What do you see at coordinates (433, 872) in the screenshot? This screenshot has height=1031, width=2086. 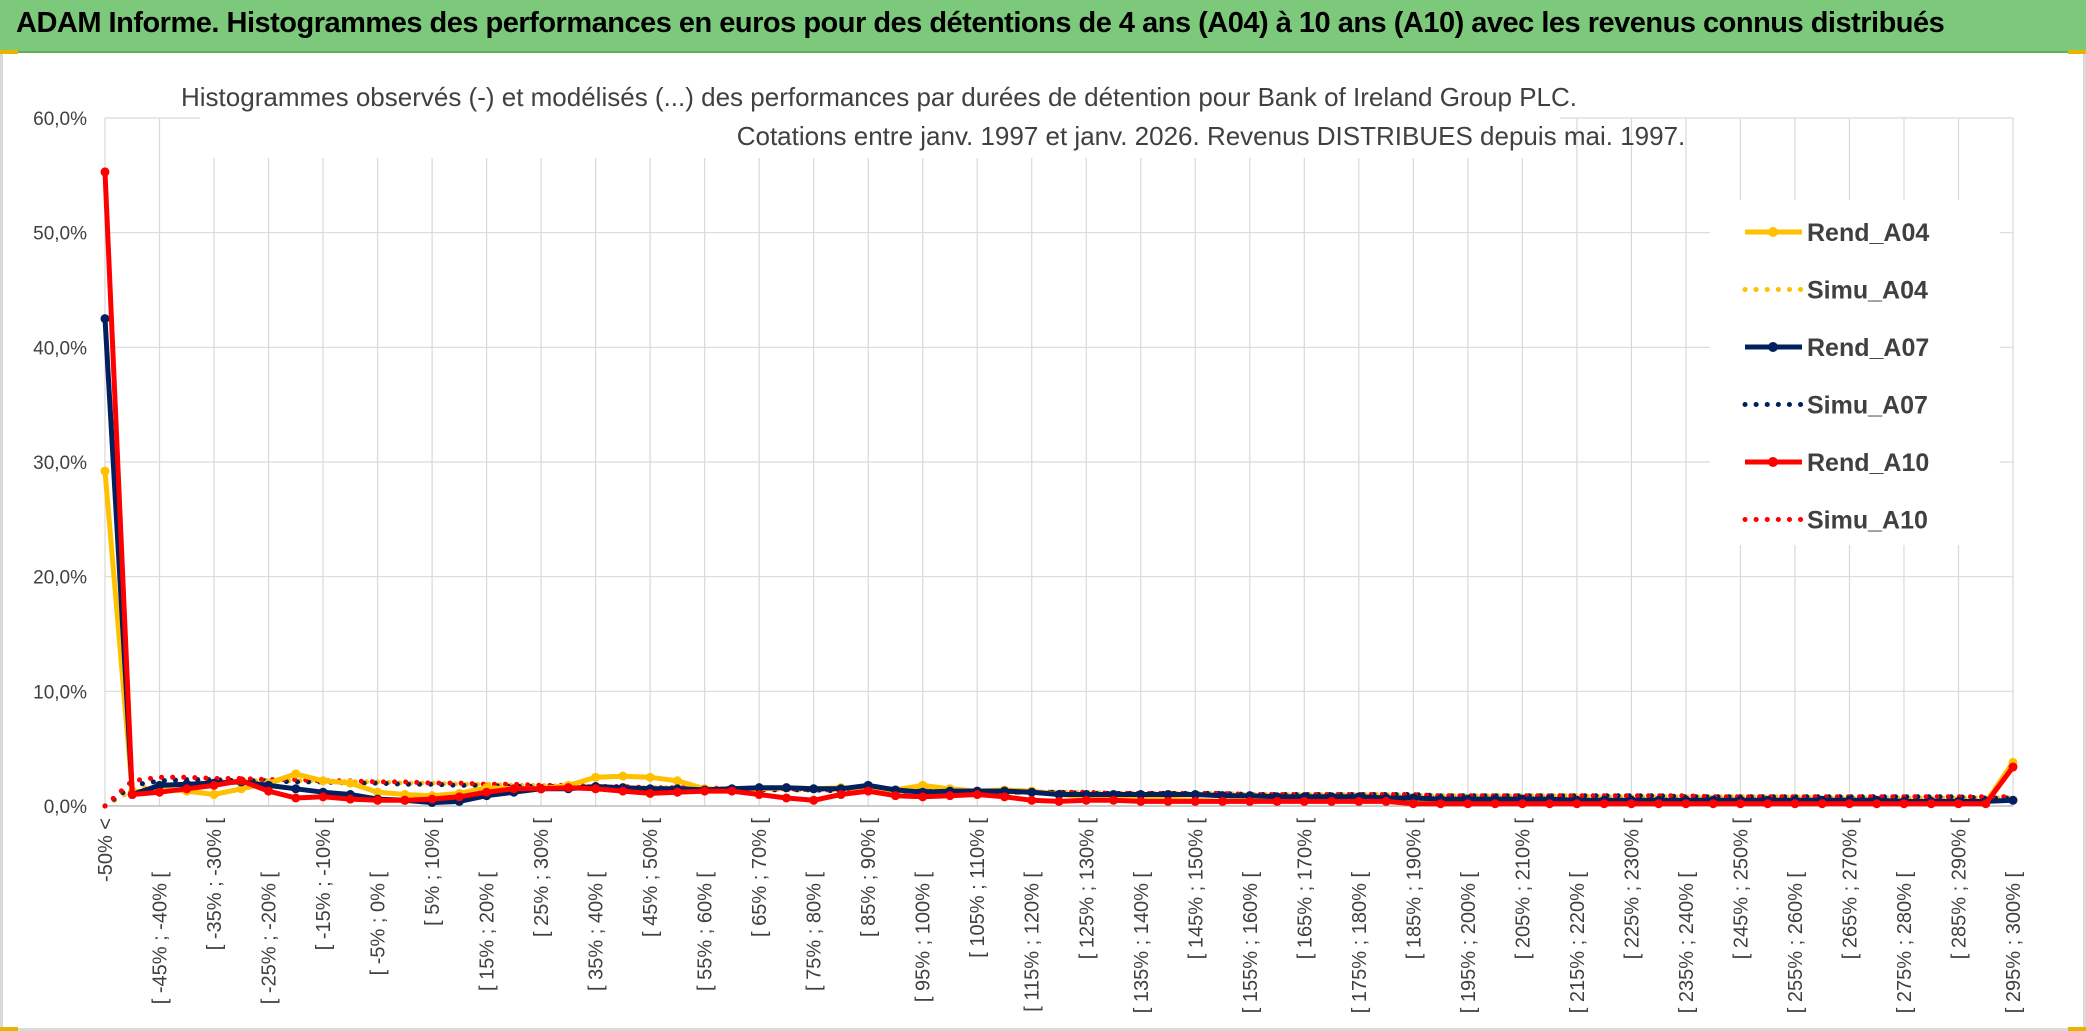 I see `x-tick-label: [ 5% ; 10% [` at bounding box center [433, 872].